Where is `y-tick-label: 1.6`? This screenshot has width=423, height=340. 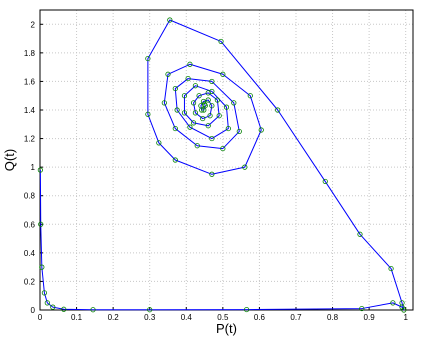 y-tick-label: 1.6 is located at coordinates (30, 81).